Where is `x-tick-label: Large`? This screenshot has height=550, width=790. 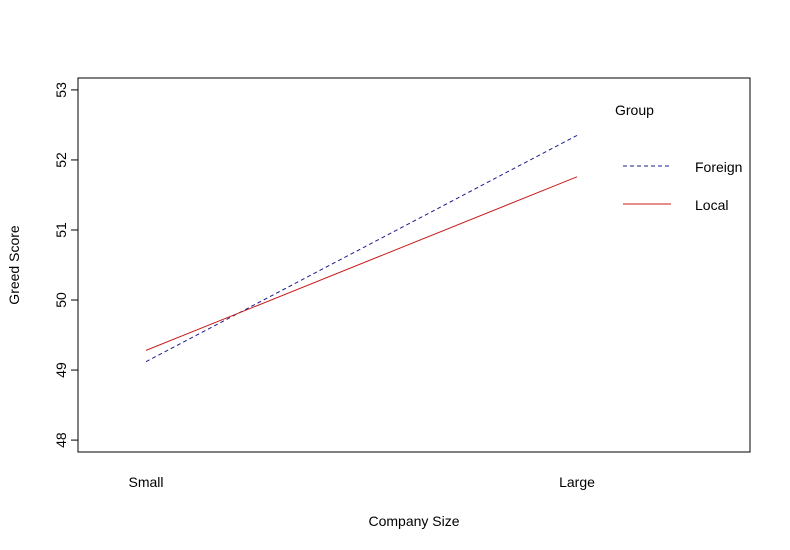
x-tick-label: Large is located at coordinates (577, 482).